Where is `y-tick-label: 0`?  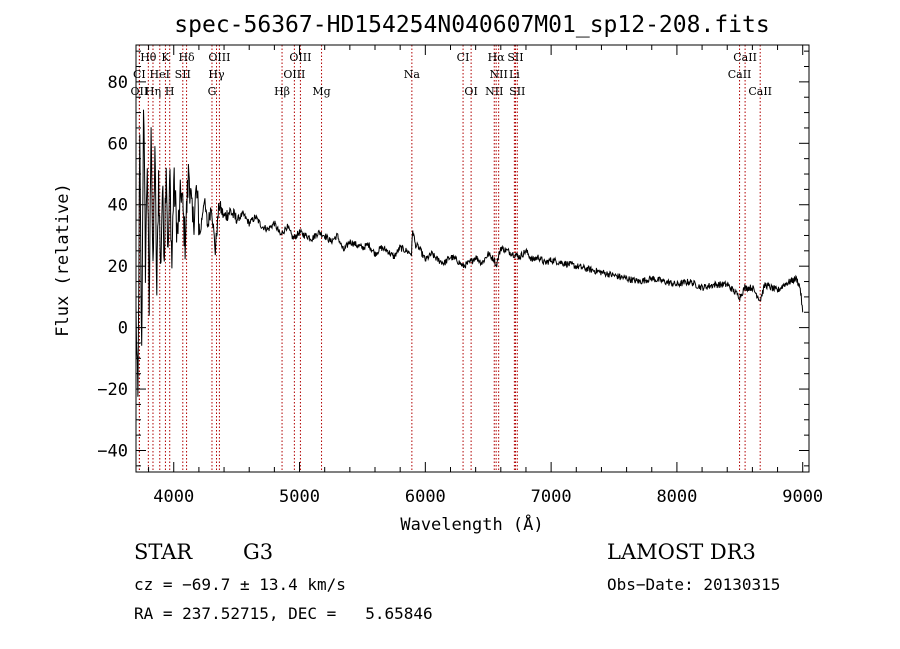 y-tick-label: 0 is located at coordinates (123, 329).